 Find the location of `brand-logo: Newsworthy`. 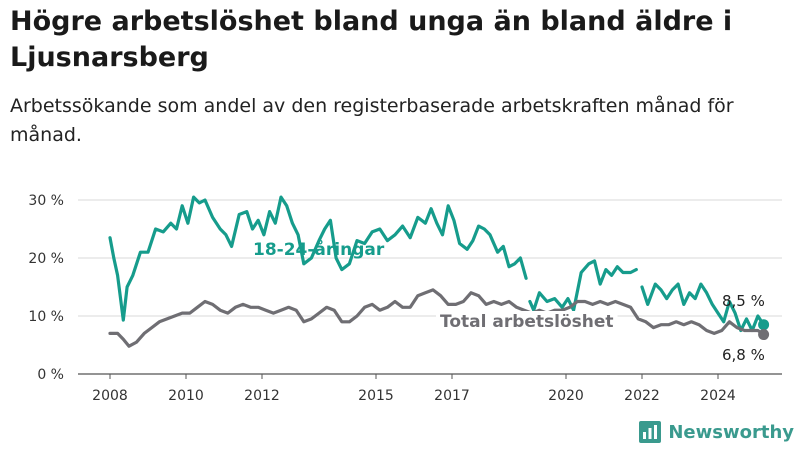

brand-logo: Newsworthy is located at coordinates (716, 432).